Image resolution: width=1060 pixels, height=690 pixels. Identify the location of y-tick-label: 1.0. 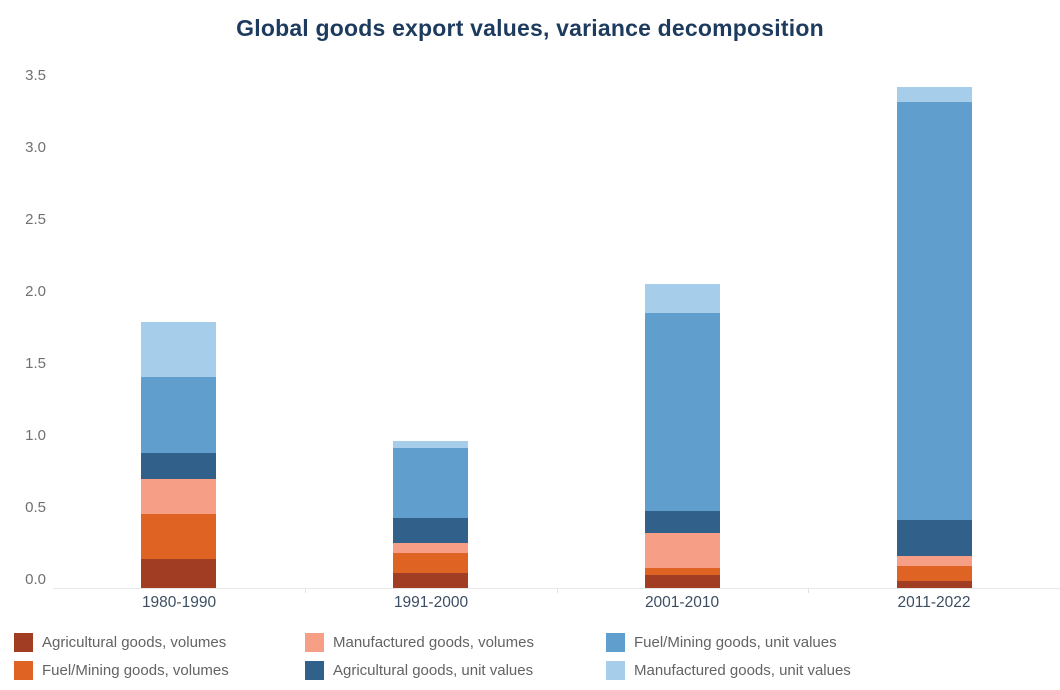
(35, 435).